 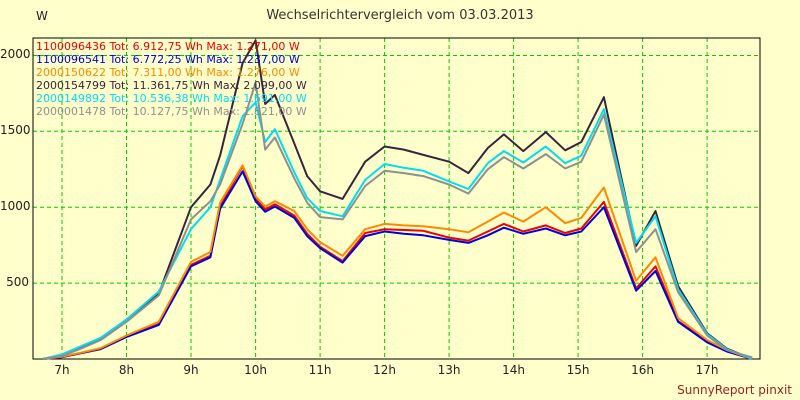 What do you see at coordinates (255, 370) in the screenshot?
I see `x-tick-label: 10h` at bounding box center [255, 370].